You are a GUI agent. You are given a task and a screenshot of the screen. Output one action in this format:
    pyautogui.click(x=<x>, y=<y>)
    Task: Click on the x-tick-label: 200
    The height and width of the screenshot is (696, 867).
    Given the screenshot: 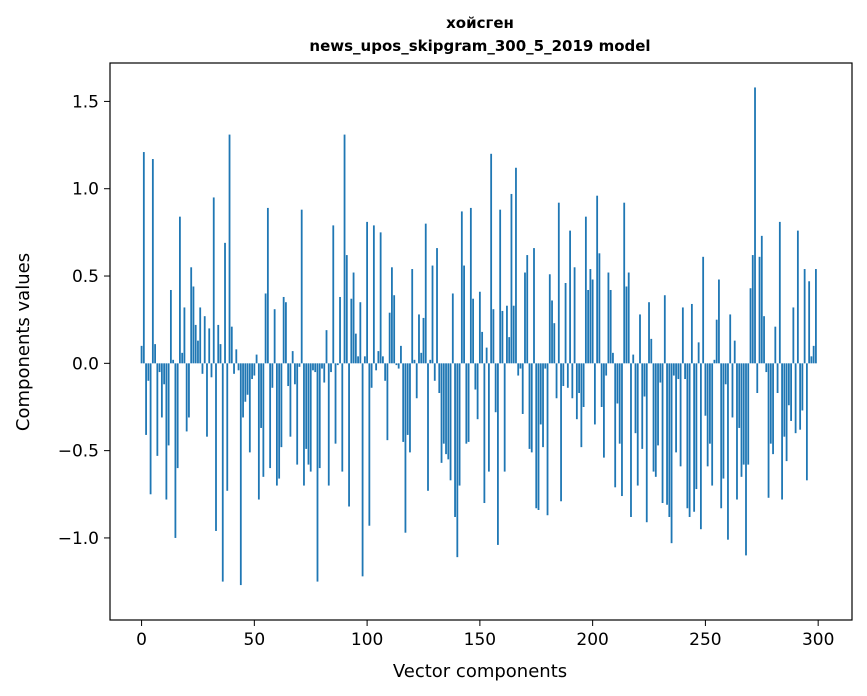 What is the action you would take?
    pyautogui.click(x=592, y=640)
    